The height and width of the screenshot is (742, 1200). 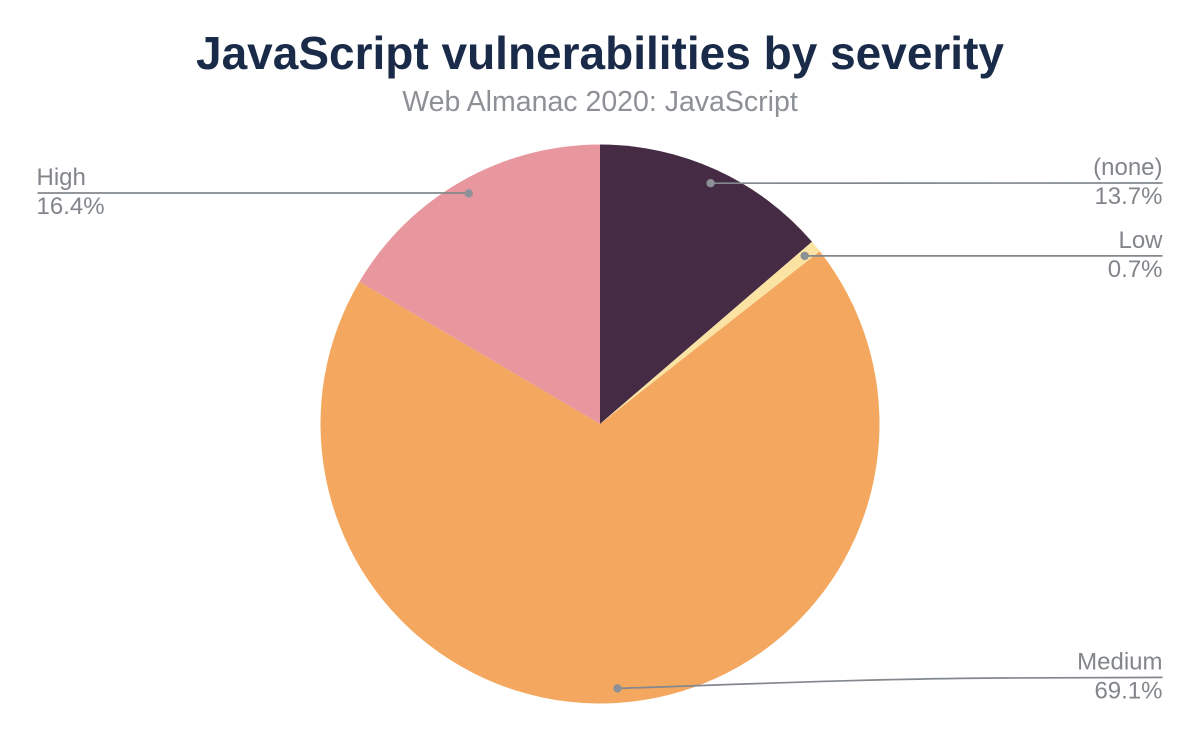 I want to click on svg-text: 16.4%, so click(x=71, y=206).